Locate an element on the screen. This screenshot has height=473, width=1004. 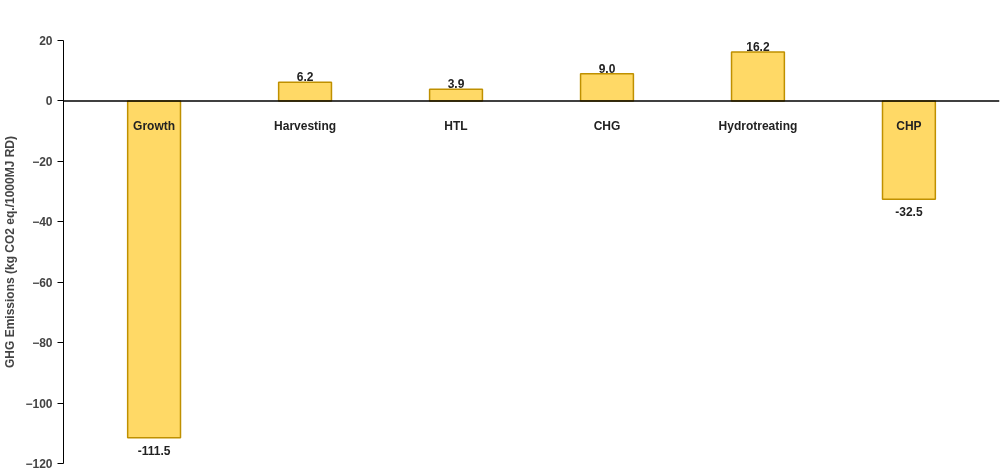
y-tick-label: −40 is located at coordinates (42, 222).